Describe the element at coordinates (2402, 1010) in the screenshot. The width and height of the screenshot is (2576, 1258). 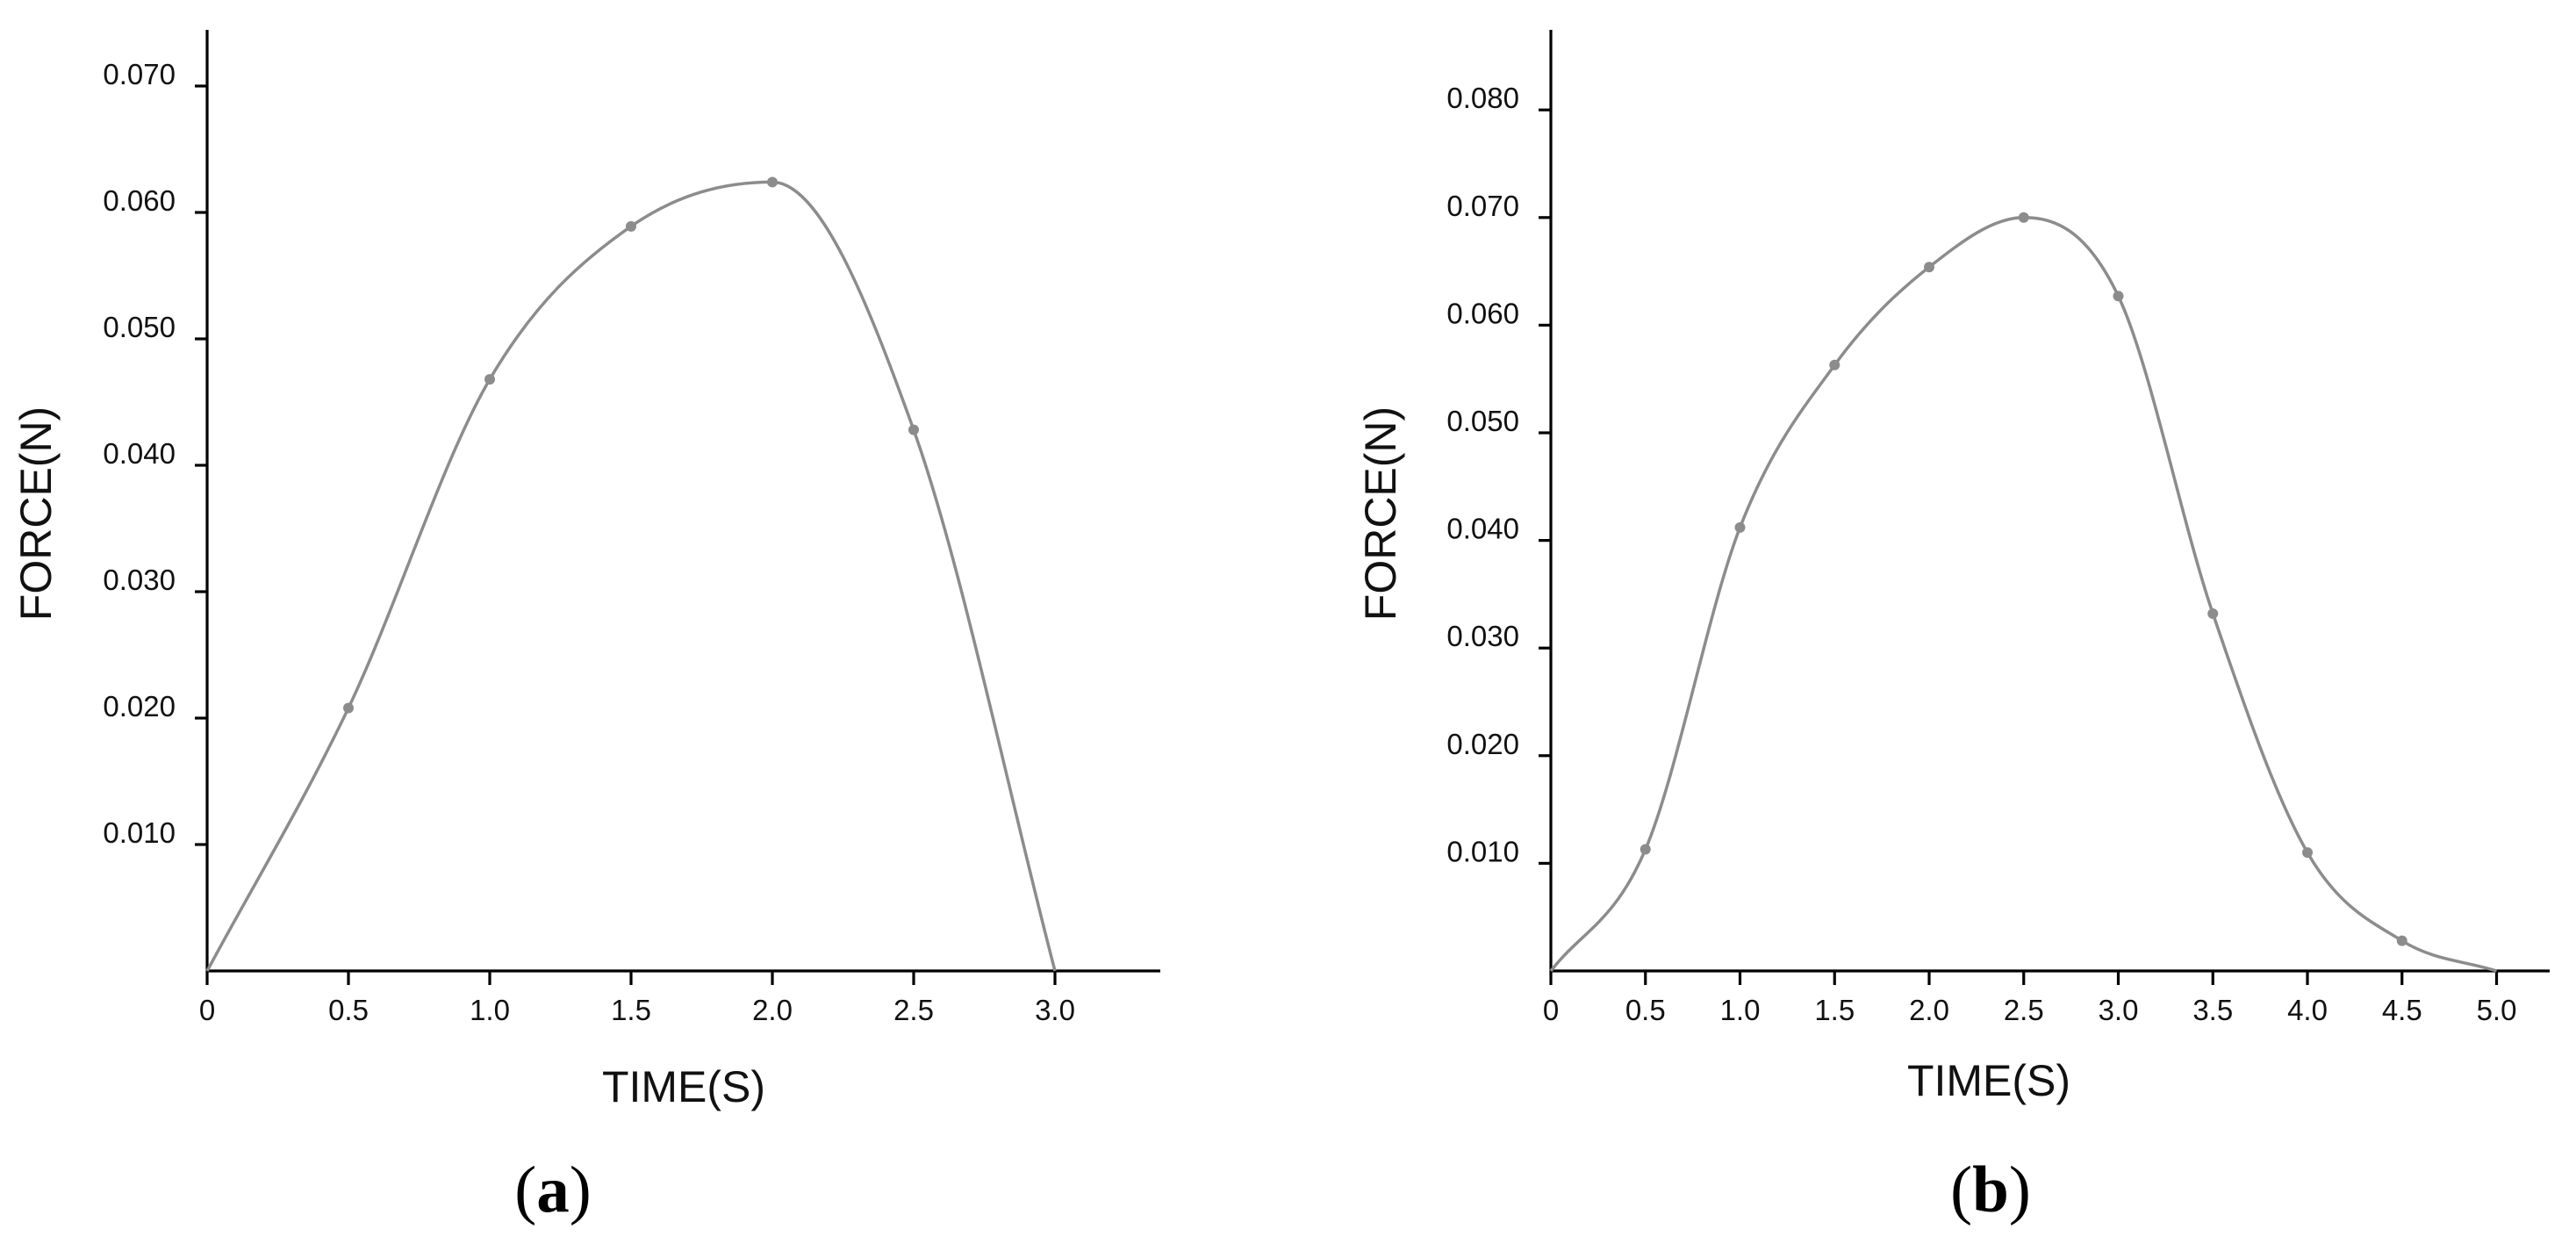
I see `x-tick-label: 4.5` at that location.